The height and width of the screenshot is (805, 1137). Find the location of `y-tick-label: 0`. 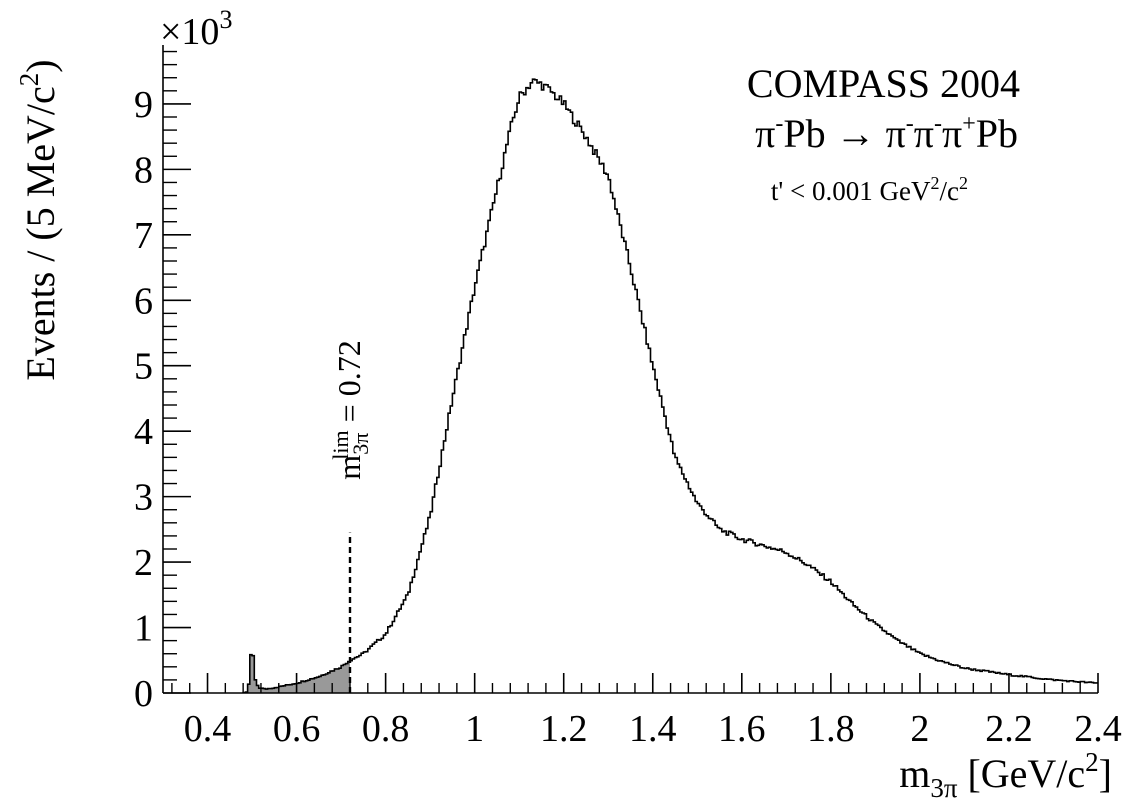

y-tick-label: 0 is located at coordinates (143, 694).